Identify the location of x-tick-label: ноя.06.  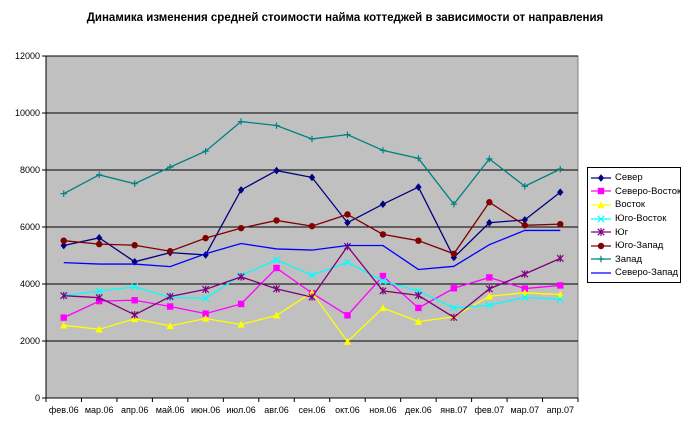
(382, 410).